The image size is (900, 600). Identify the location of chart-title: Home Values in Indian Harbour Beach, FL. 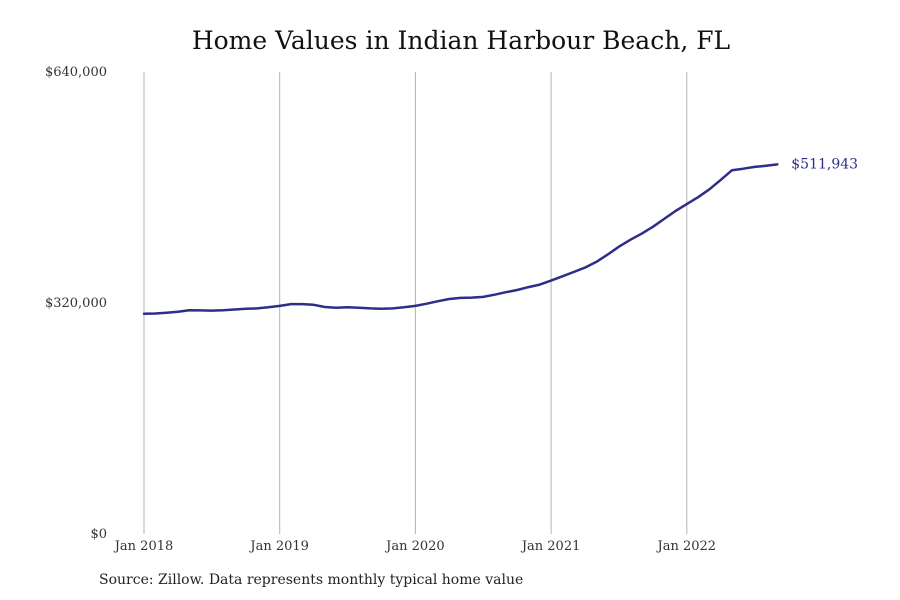
(461, 40).